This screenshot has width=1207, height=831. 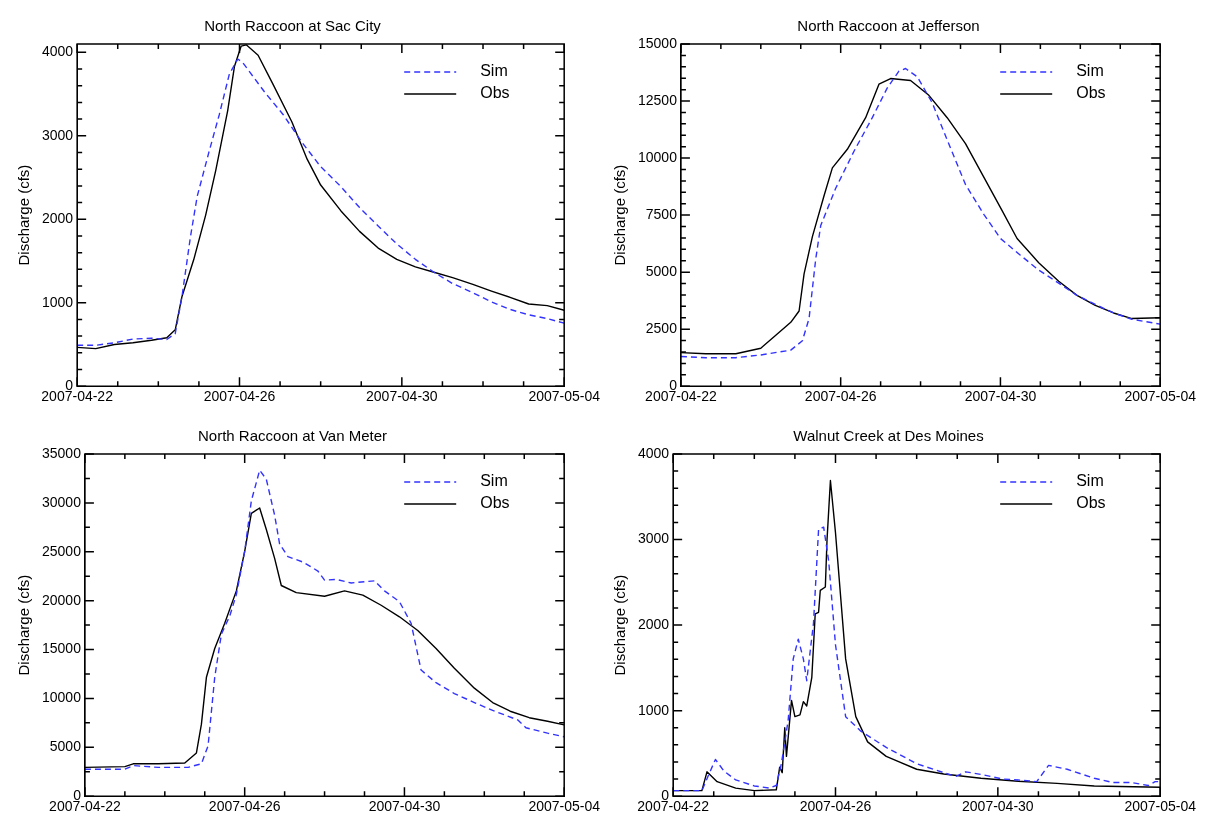 What do you see at coordinates (61, 452) in the screenshot?
I see `y-tick-label: 35000` at bounding box center [61, 452].